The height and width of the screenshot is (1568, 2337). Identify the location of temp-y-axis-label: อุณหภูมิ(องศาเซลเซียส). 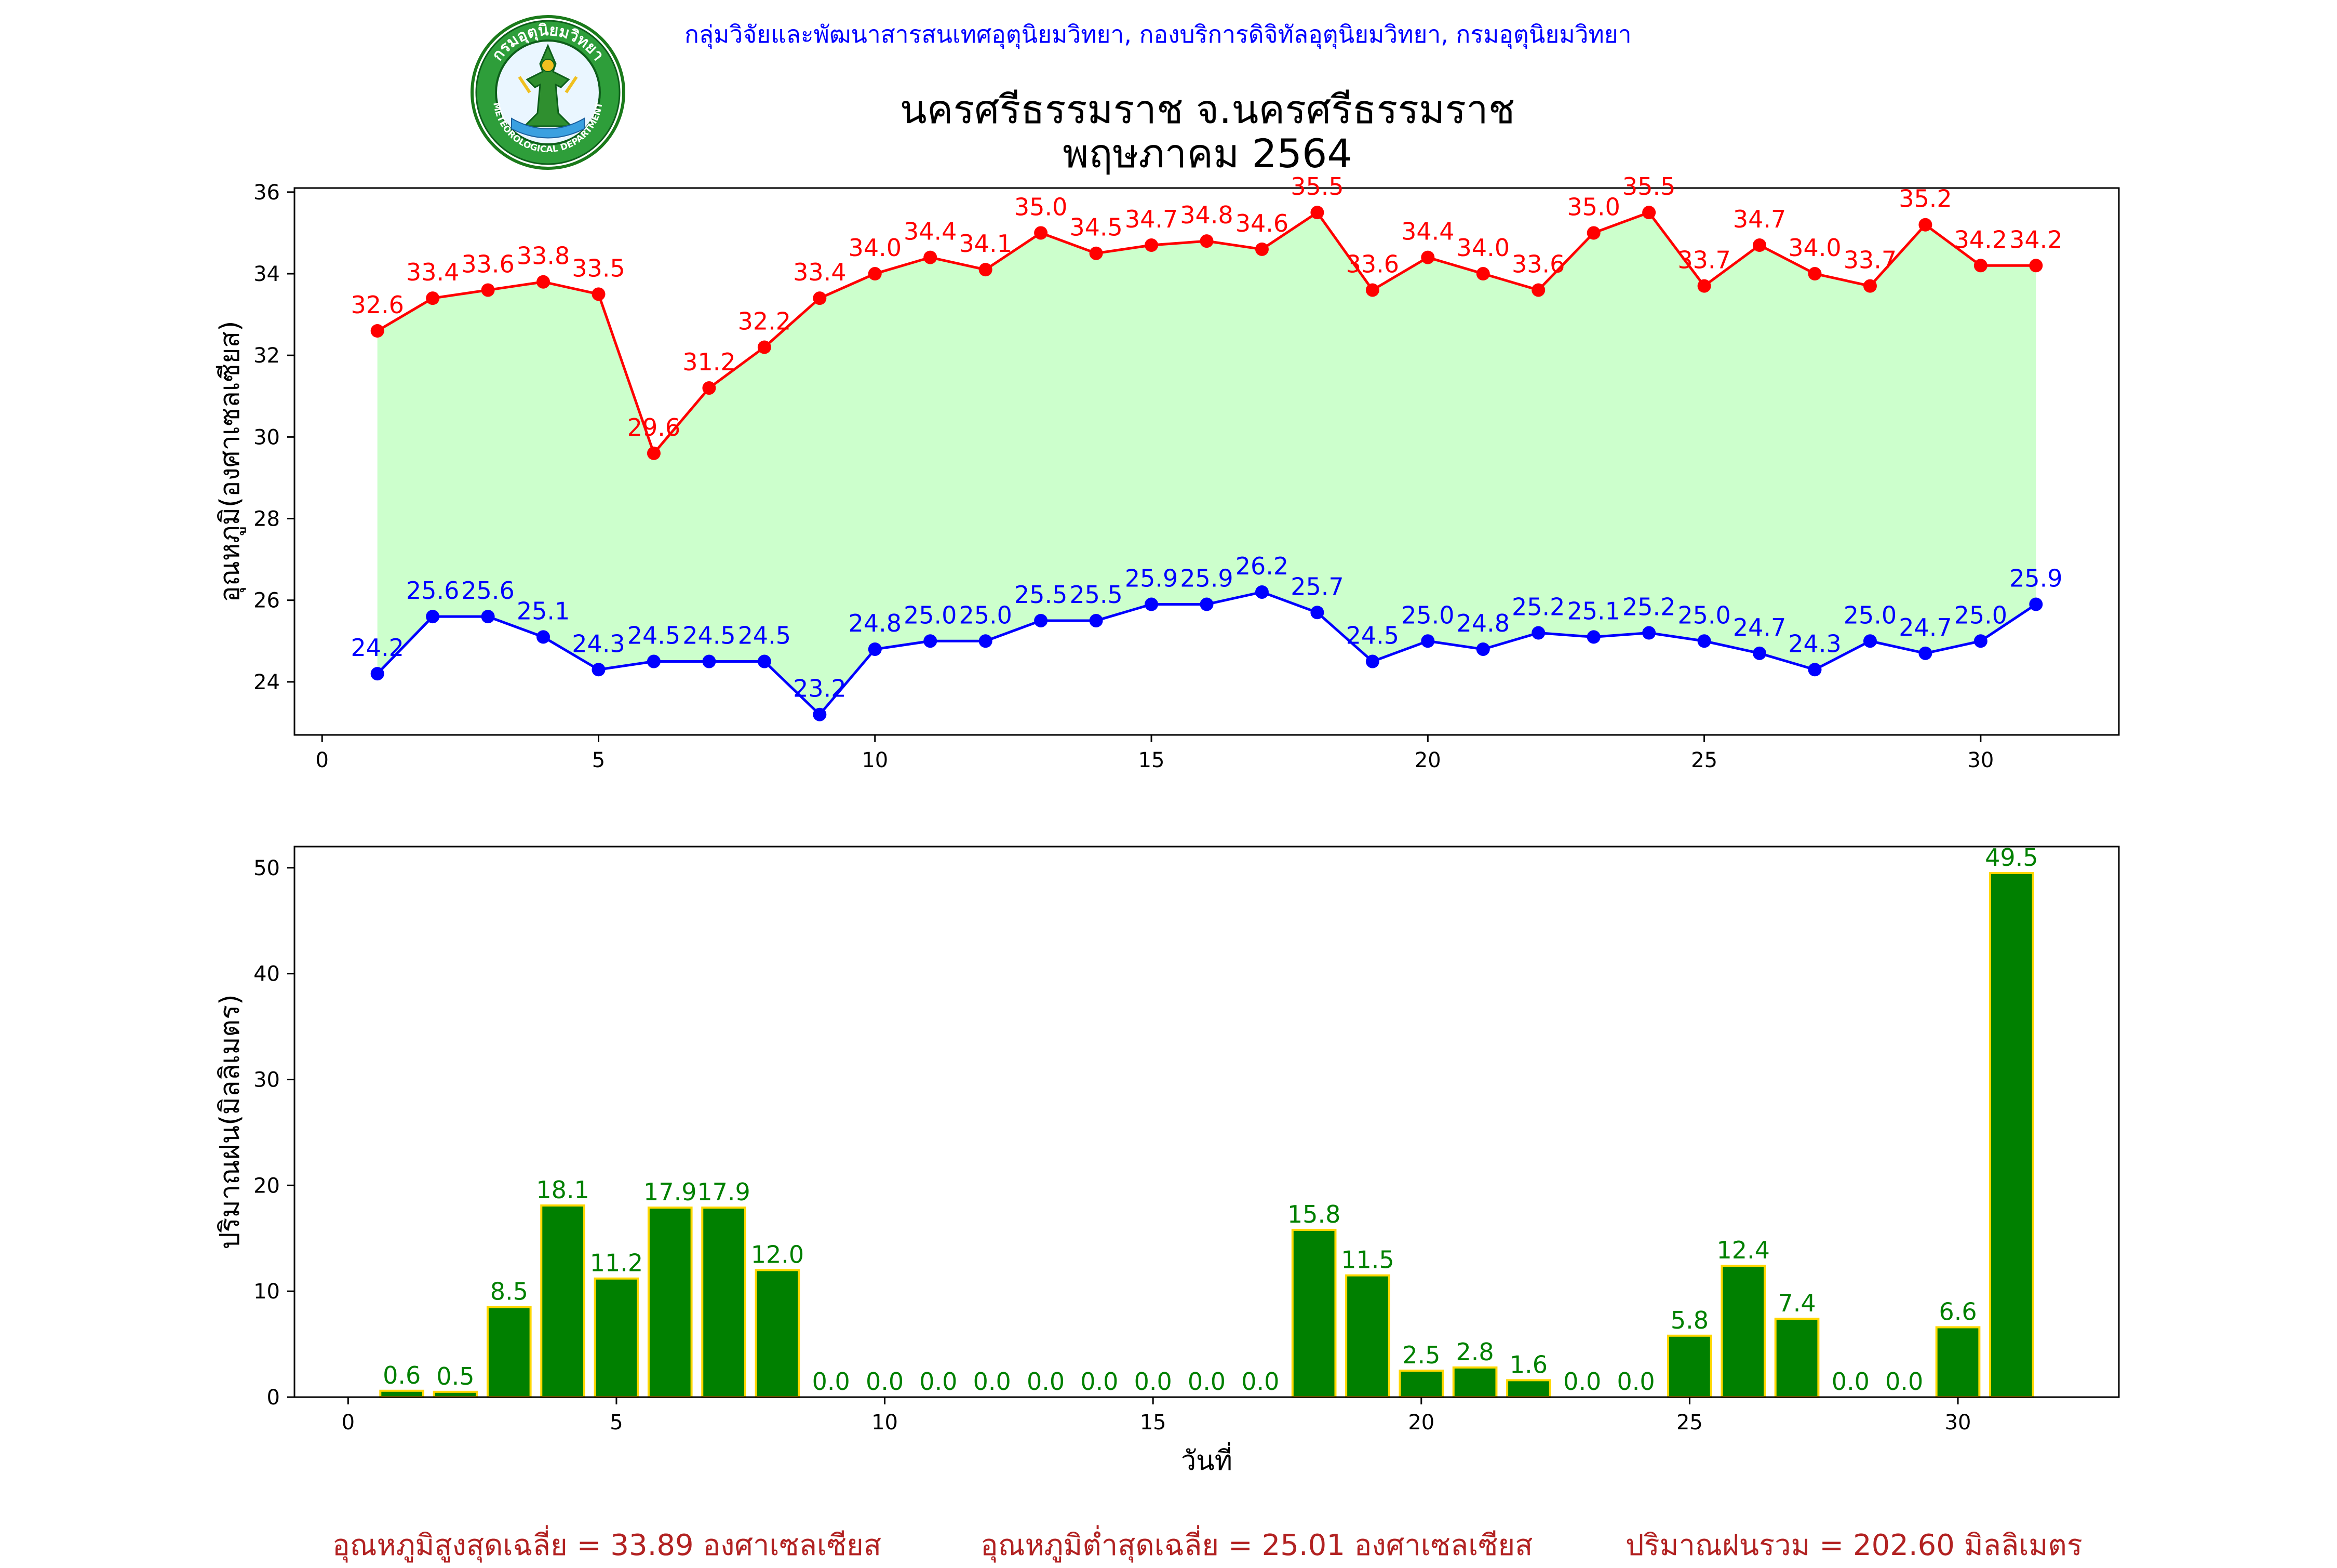
(230, 461).